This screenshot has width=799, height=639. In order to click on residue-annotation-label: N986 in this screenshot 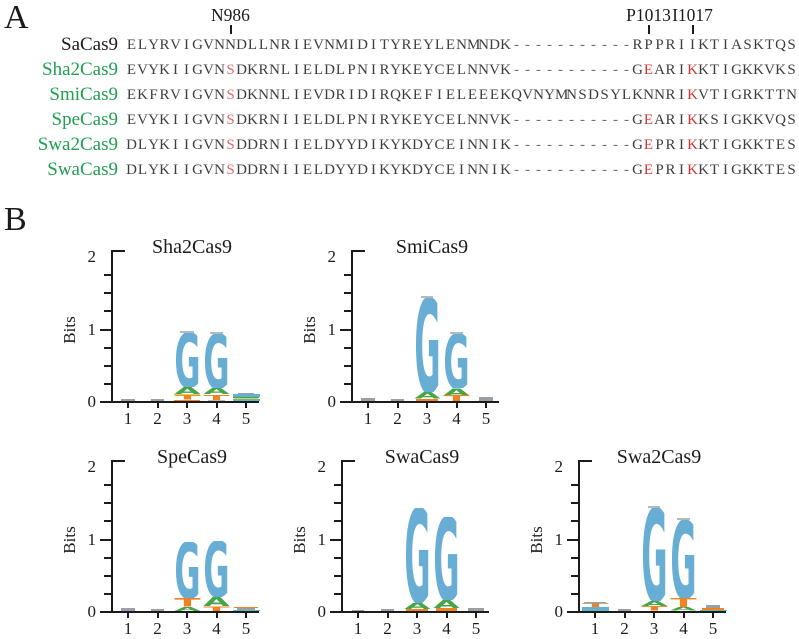, I will do `click(230, 15)`.